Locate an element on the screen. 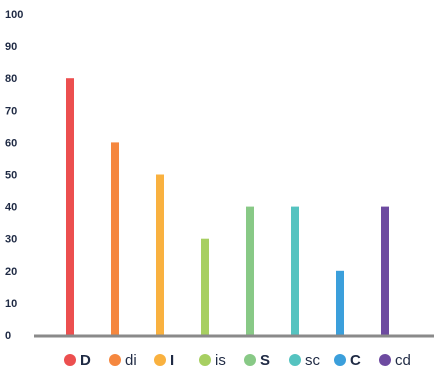  legend-label-sc: sc is located at coordinates (313, 360).